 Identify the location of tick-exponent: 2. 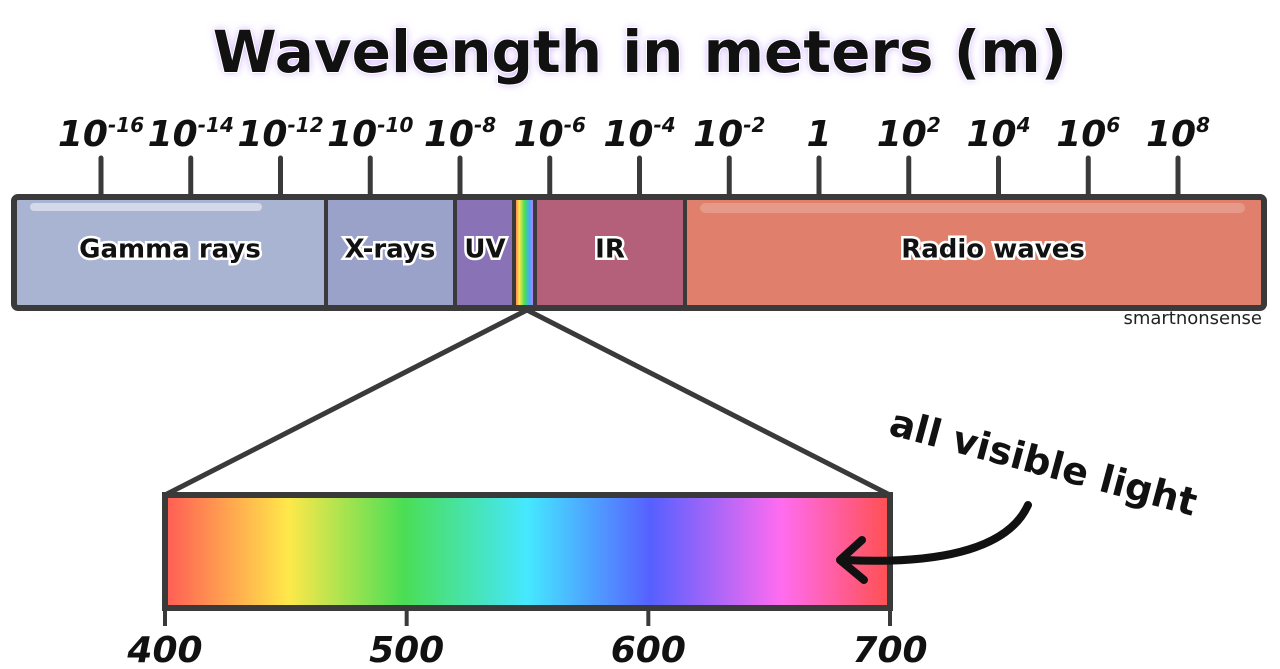
(934, 125).